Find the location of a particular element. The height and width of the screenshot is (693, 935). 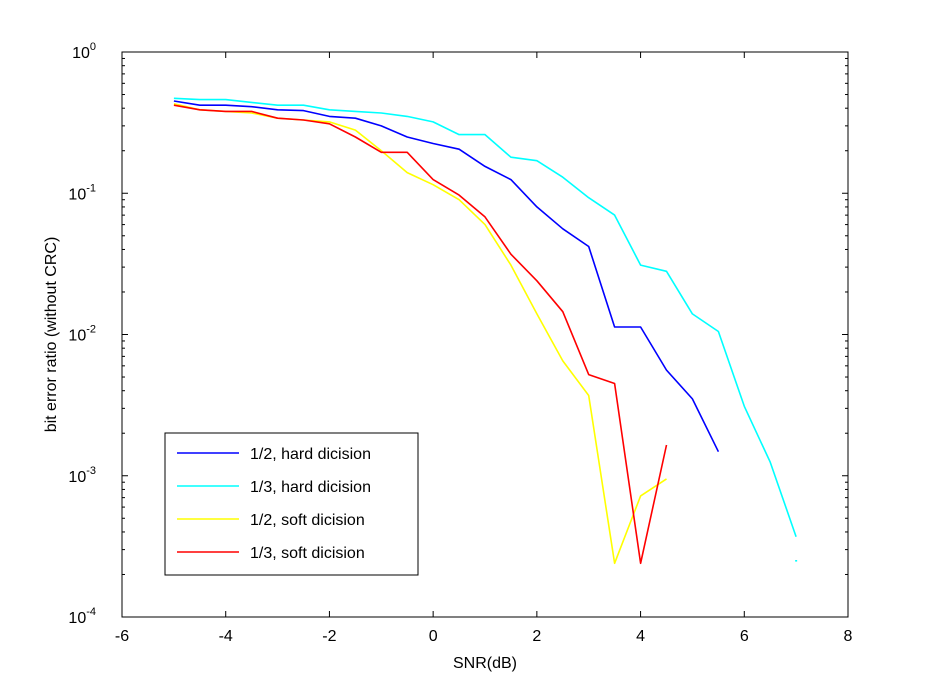

x-tick-label: -6 is located at coordinates (122, 636).